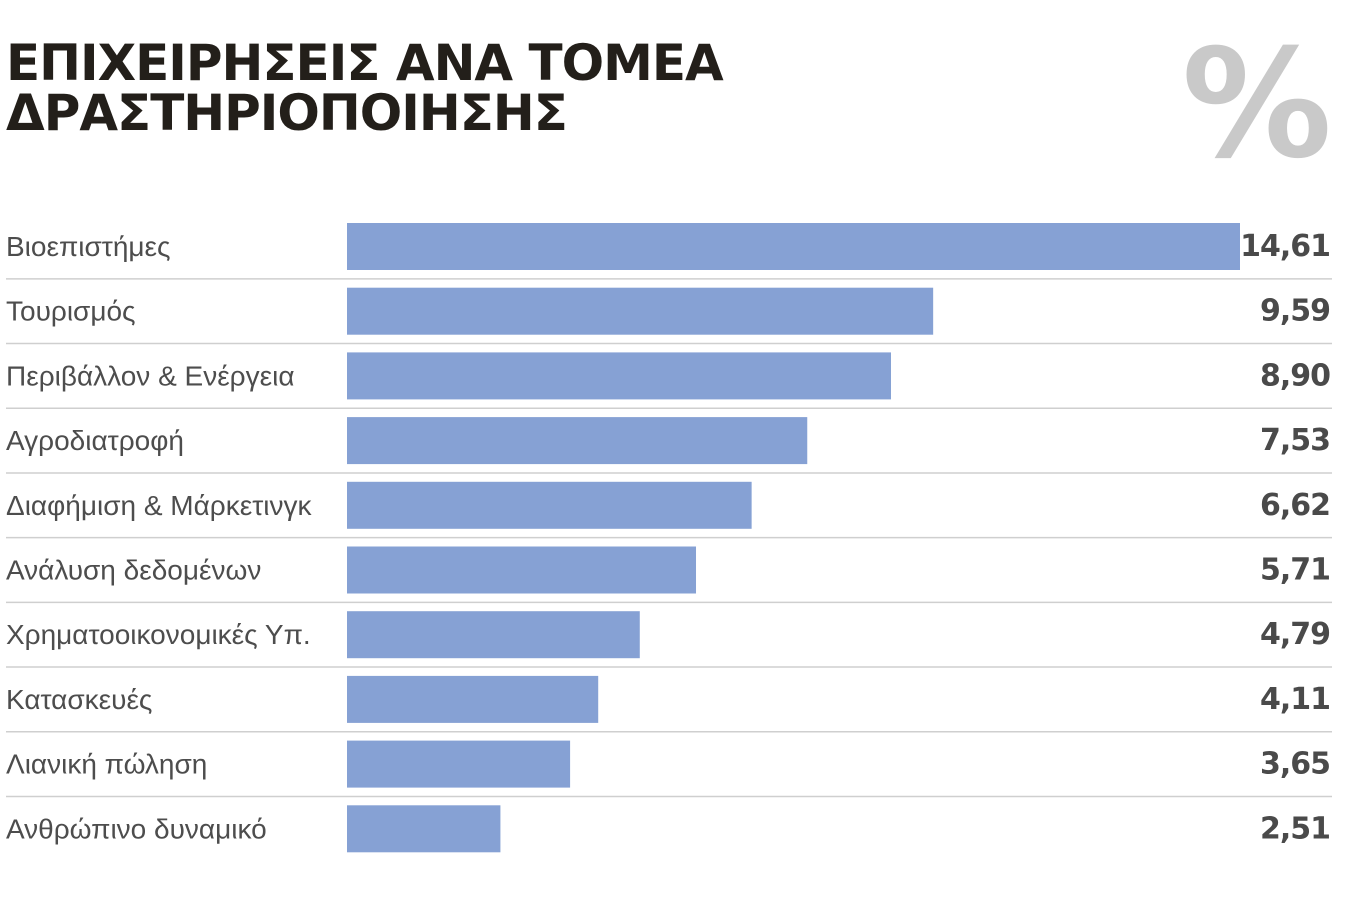 The image size is (1346, 897). Describe the element at coordinates (1295, 311) in the screenshot. I see `value-label-2: 9,59` at that location.